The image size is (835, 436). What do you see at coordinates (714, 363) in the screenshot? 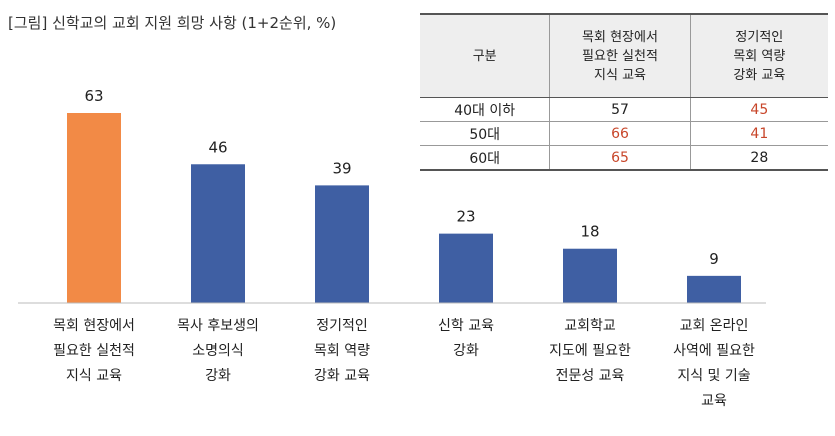
I see `category-label-6: 교회 온라인 사역에 필요한 지식 및 기술 교육` at bounding box center [714, 363].